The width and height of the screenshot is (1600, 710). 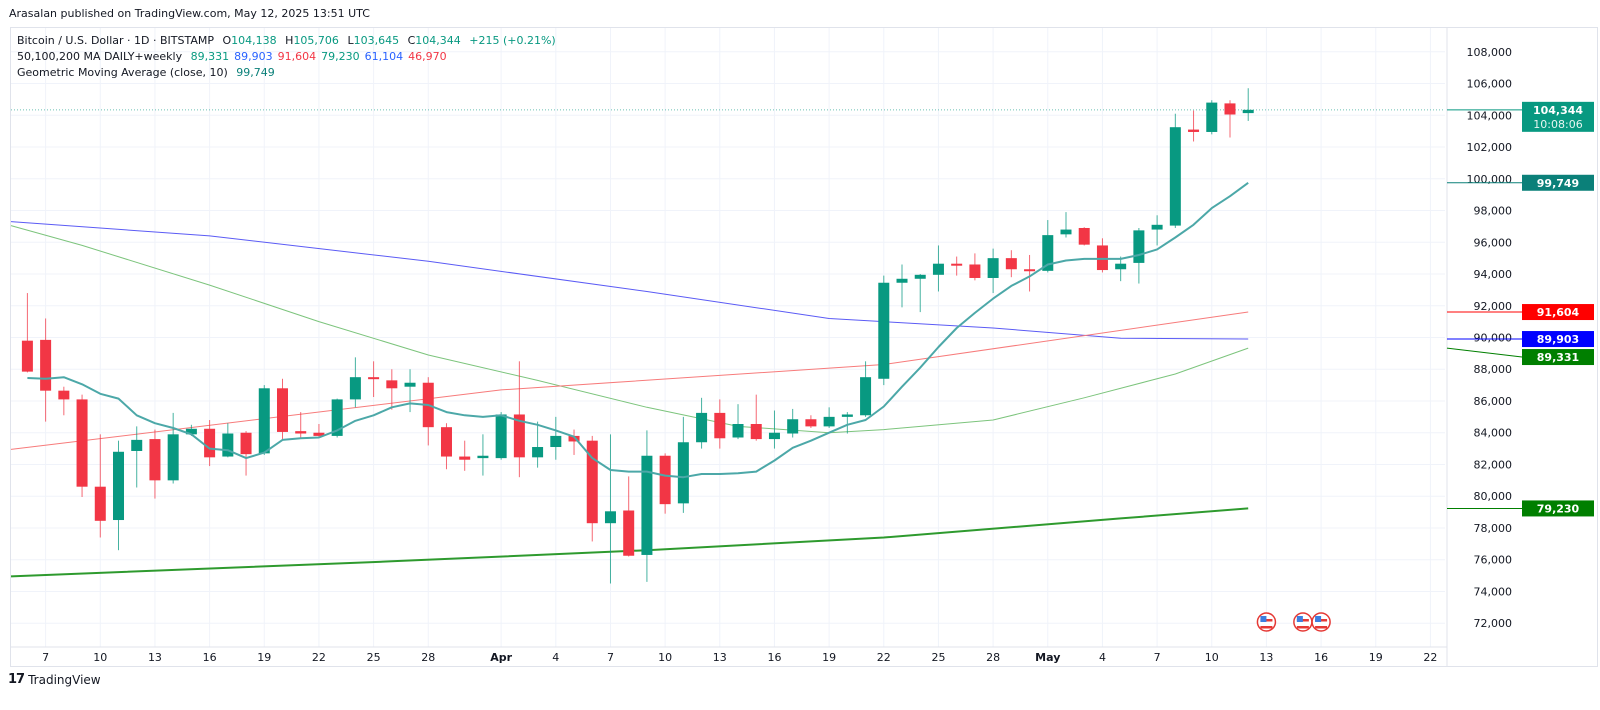 I want to click on tradingview-logo-icon: 17, so click(x=16, y=679).